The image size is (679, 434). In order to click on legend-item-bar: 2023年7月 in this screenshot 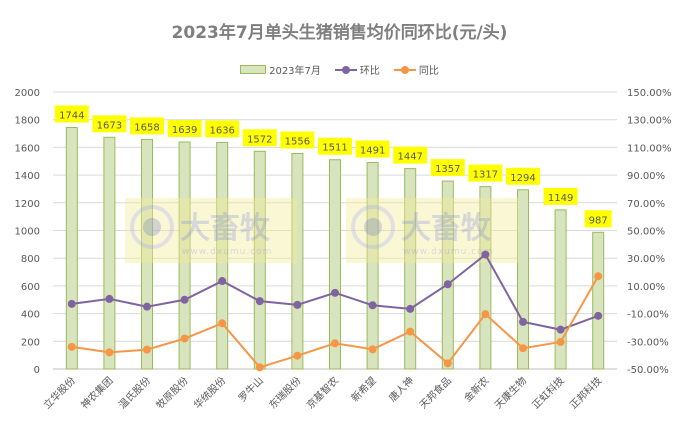, I will do `click(280, 69)`.